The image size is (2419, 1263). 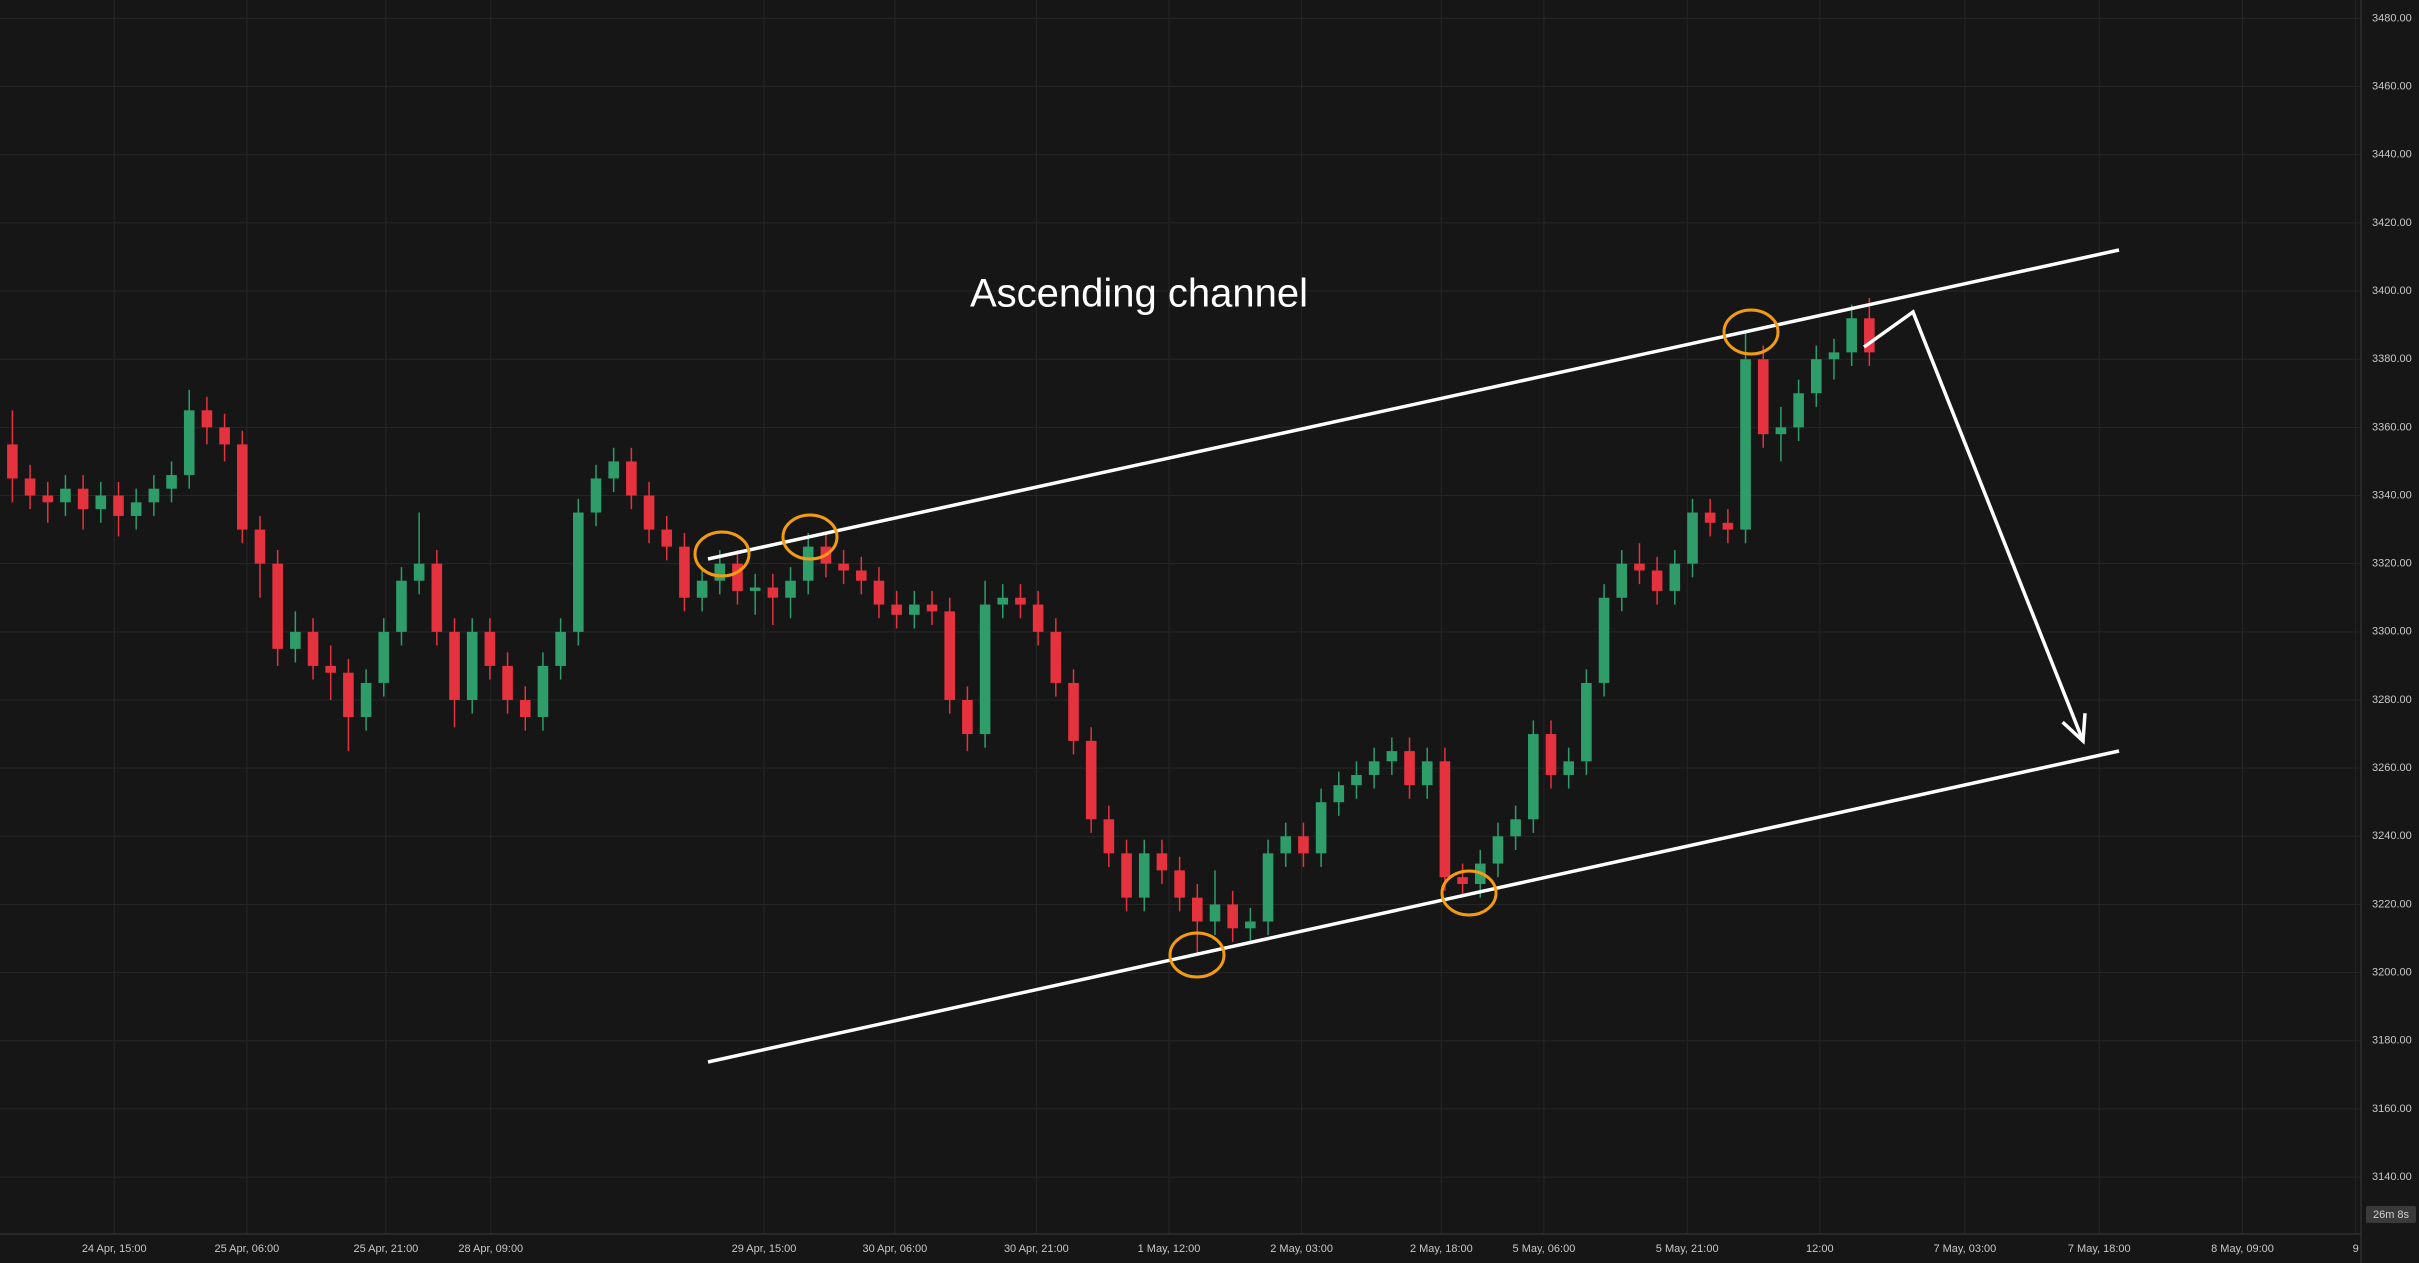 What do you see at coordinates (2392, 700) in the screenshot?
I see `y-tick-label: 3280.00` at bounding box center [2392, 700].